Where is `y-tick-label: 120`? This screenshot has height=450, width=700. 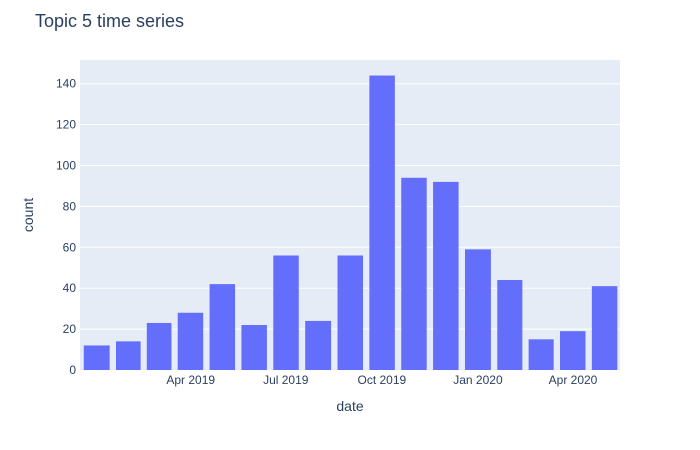 y-tick-label: 120 is located at coordinates (66, 125).